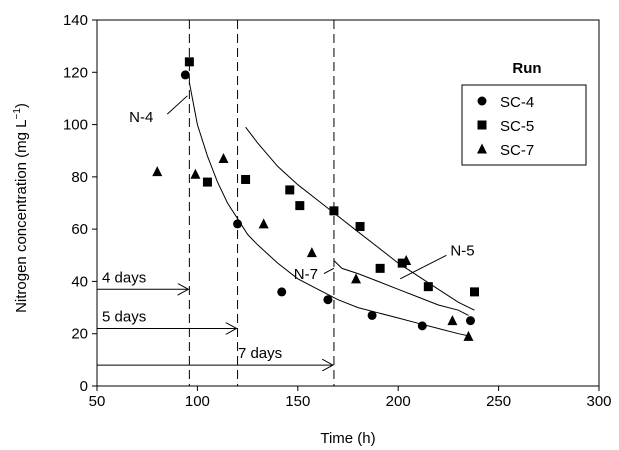  What do you see at coordinates (79, 334) in the screenshot?
I see `y-tick-label: 20` at bounding box center [79, 334].